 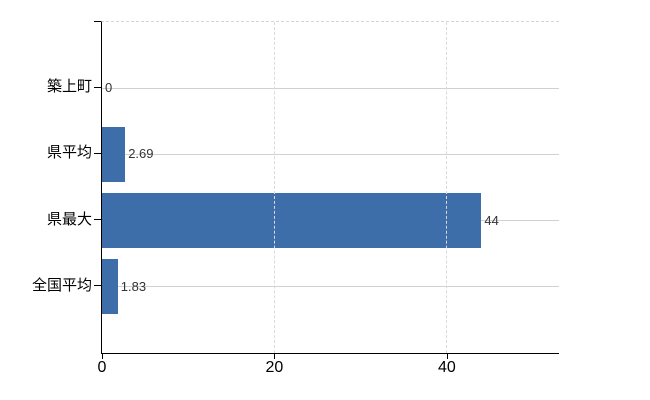 I want to click on x-axis-tick-label: 0, so click(x=102, y=367).